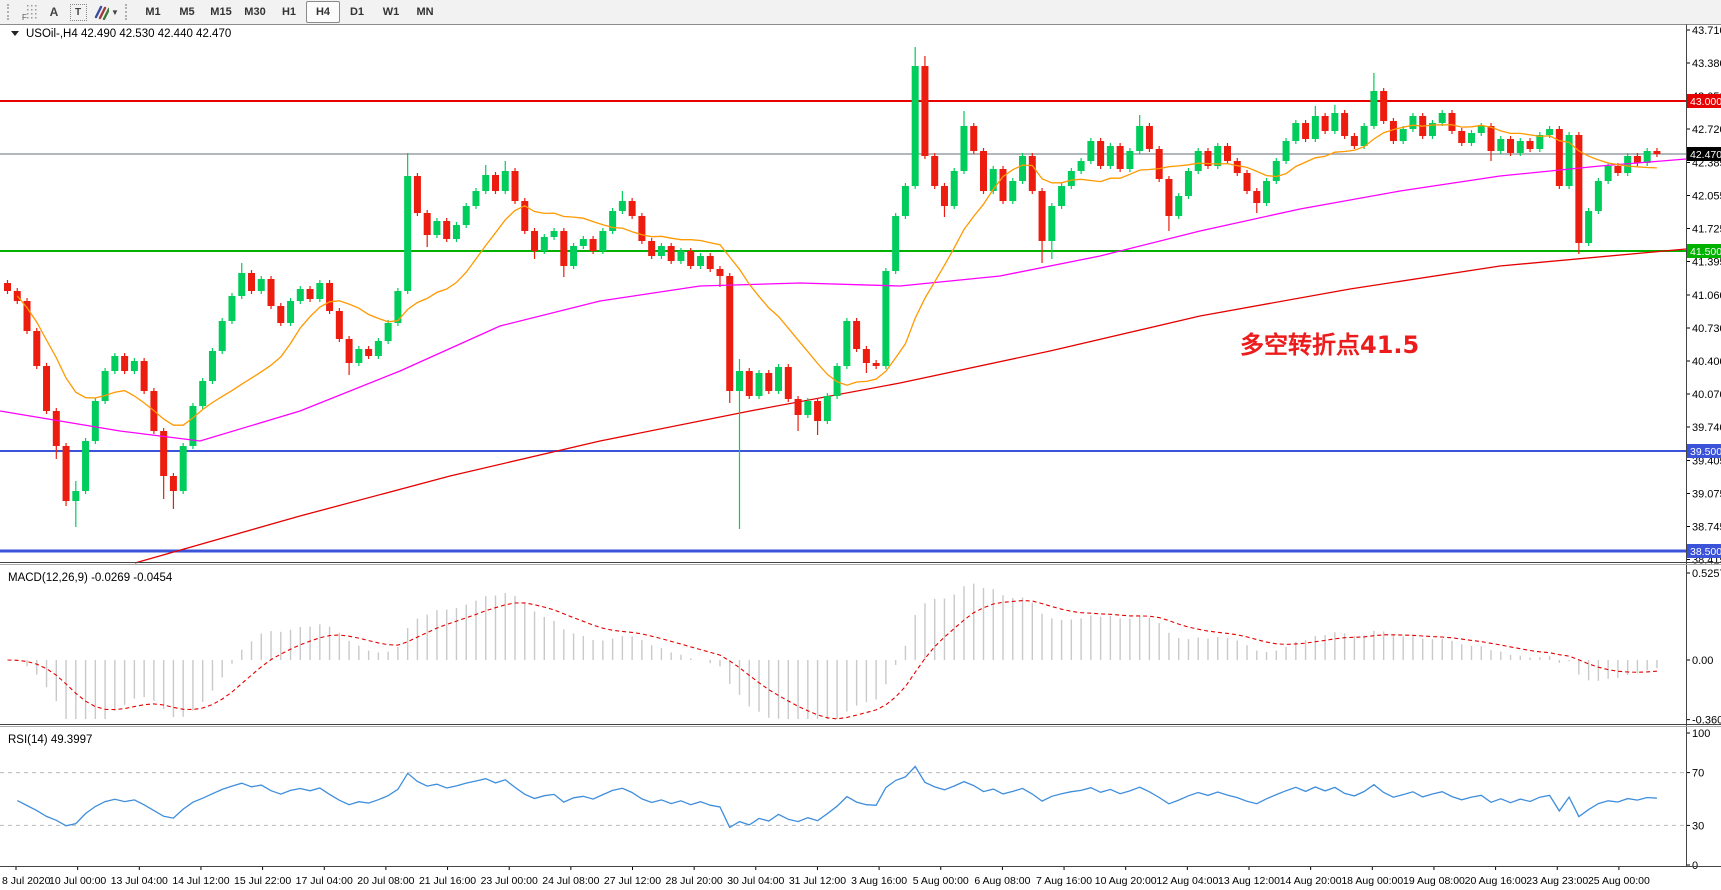 The image size is (1721, 890). Describe the element at coordinates (24, 17) in the screenshot. I see `f-glyph: F` at that location.